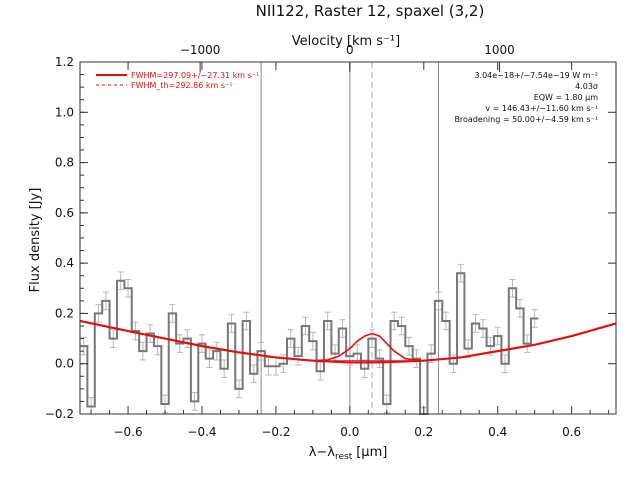  What do you see at coordinates (195, 75) in the screenshot?
I see `legend-label-fwhm: FWHM=297.09+/−27.31 km s⁻¹` at bounding box center [195, 75].